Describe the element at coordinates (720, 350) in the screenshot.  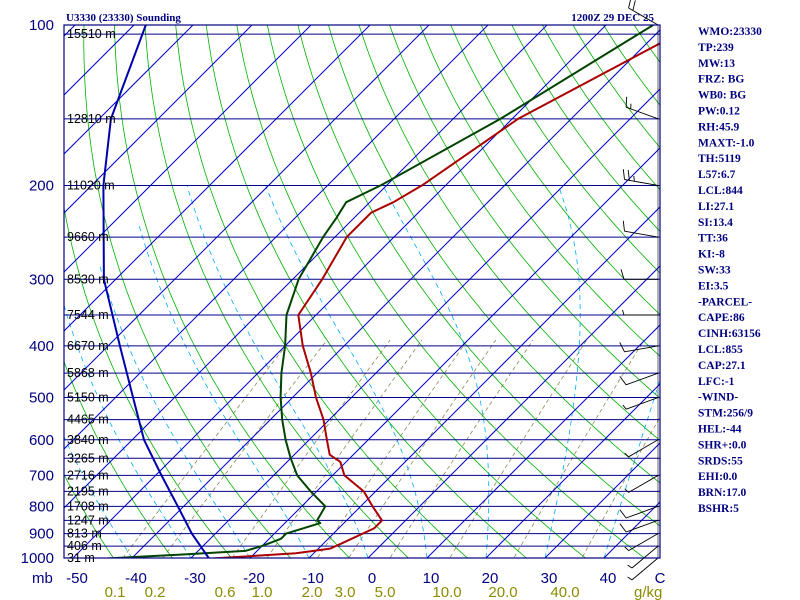
I see `index-entry: LCL:855` at that location.